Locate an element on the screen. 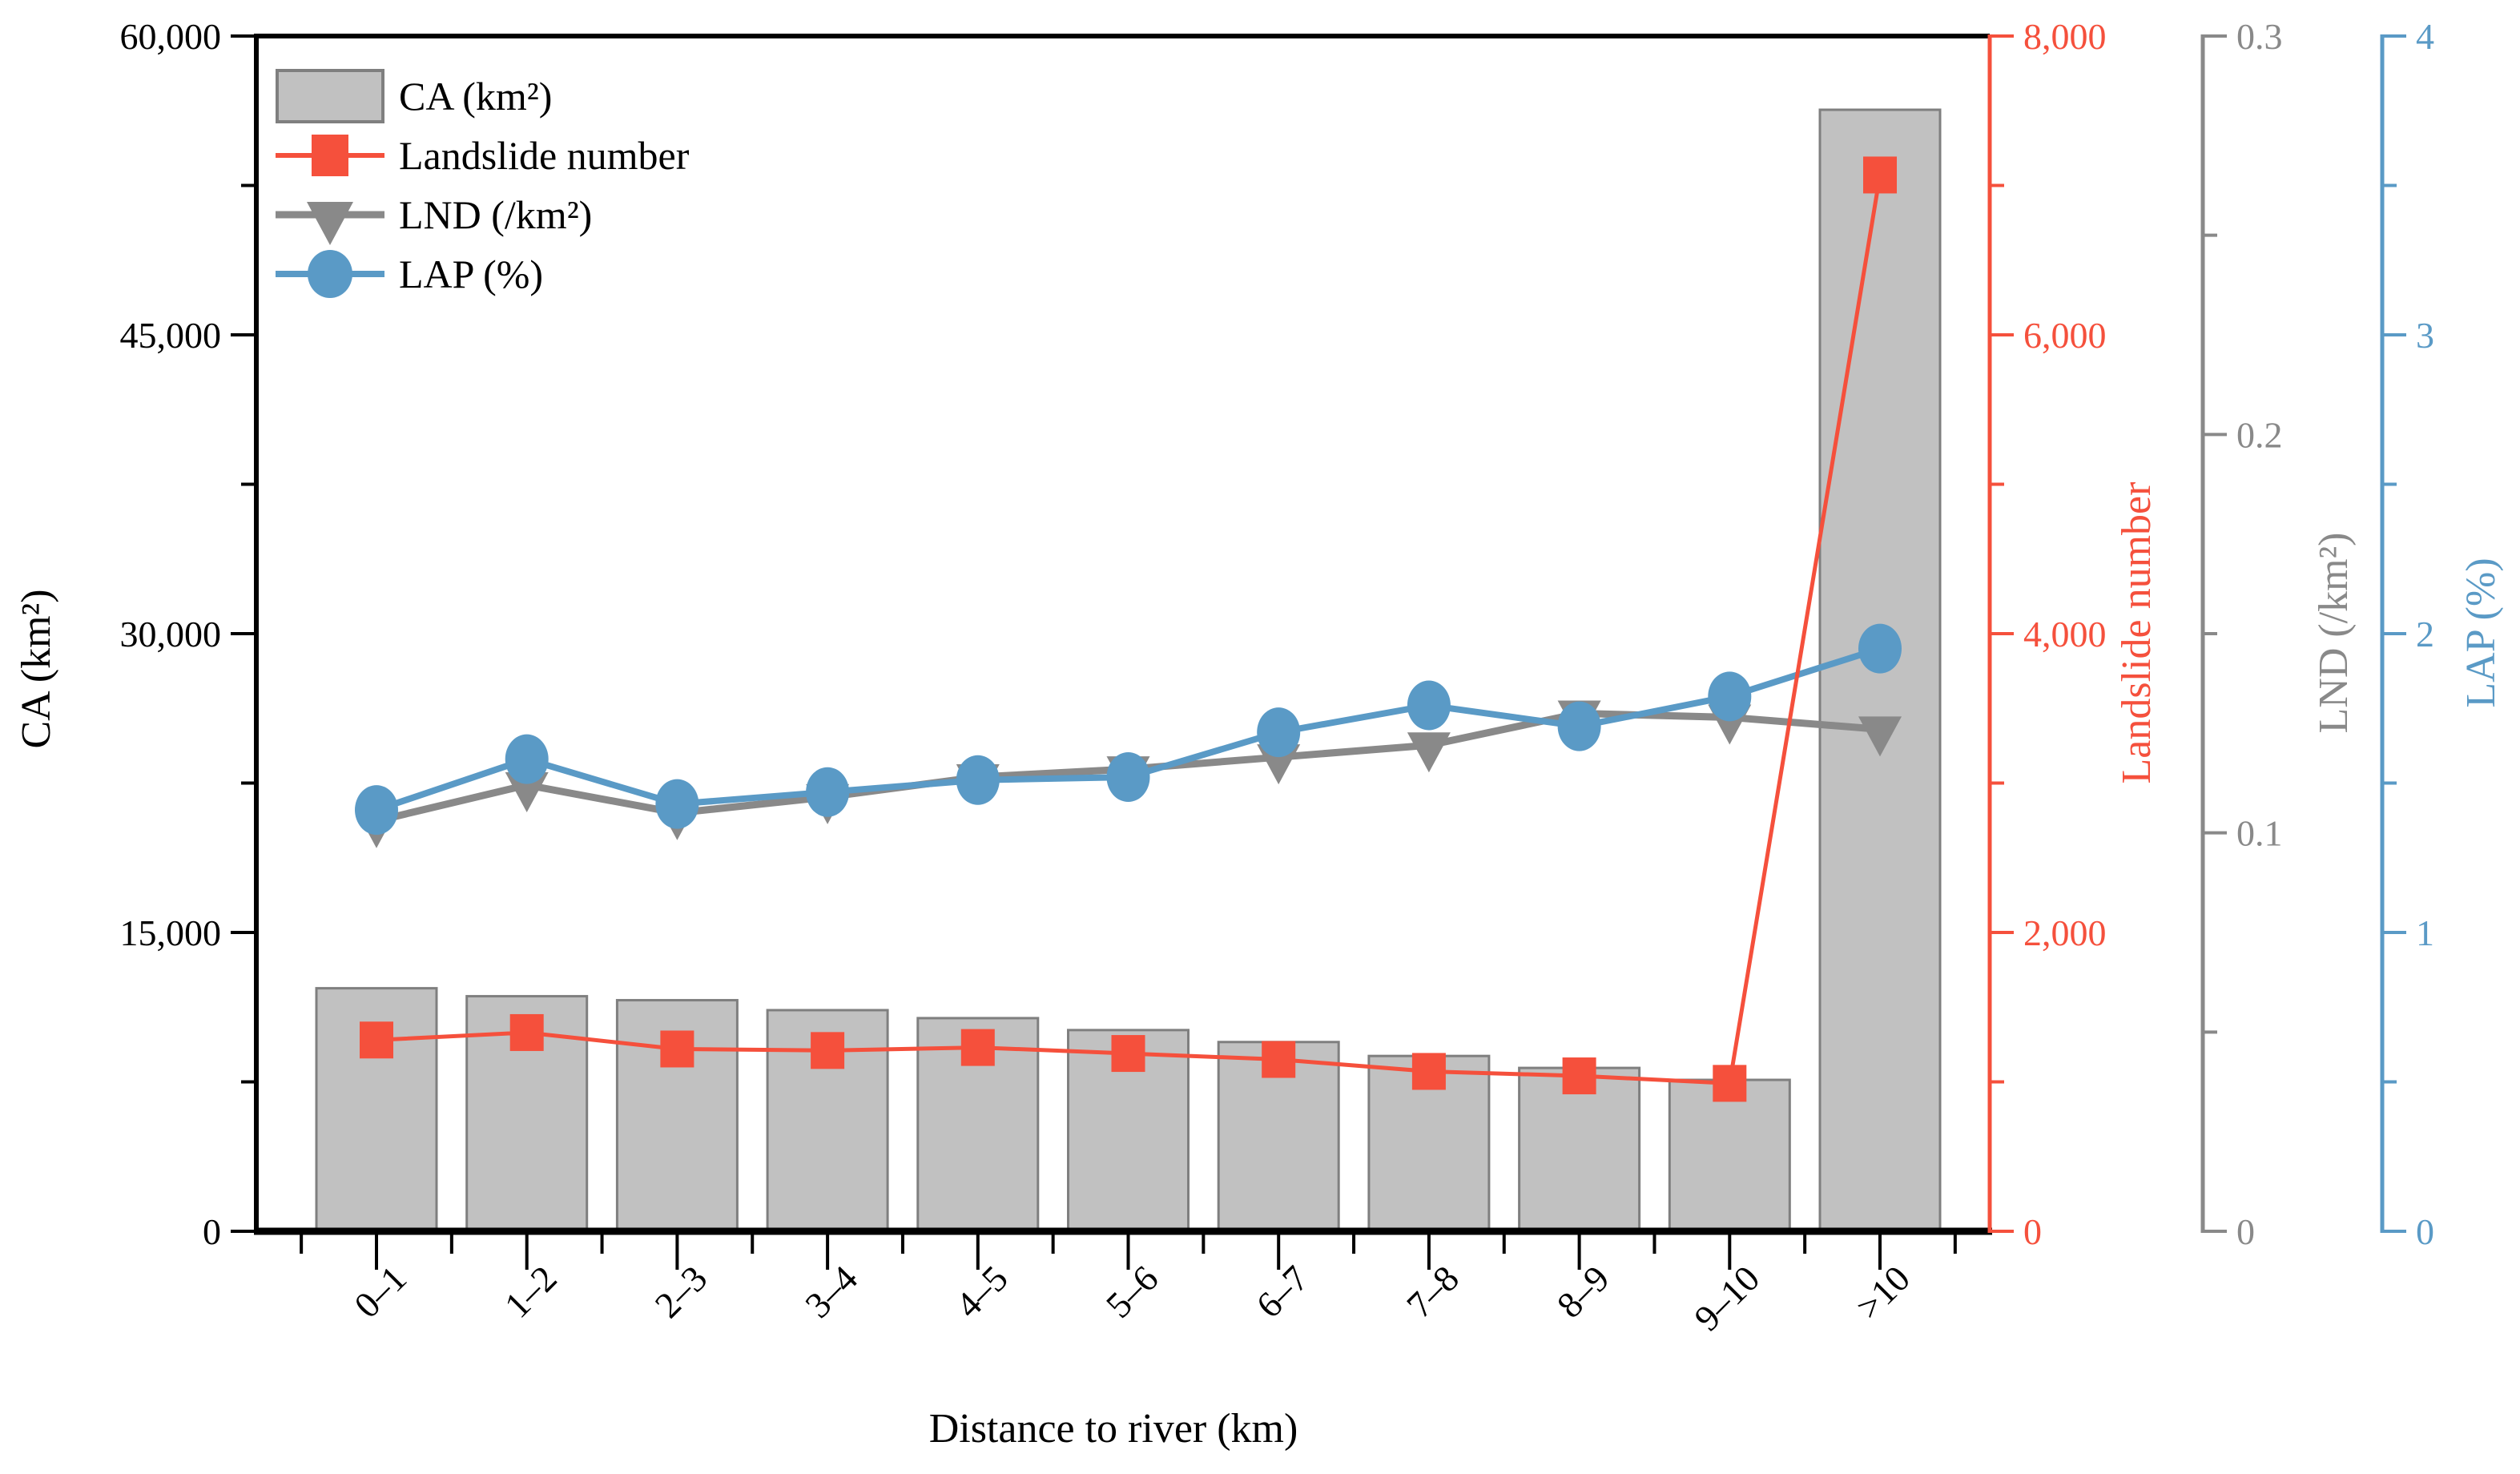  landslide-number-axis-title: Landslide number is located at coordinates (2137, 633).